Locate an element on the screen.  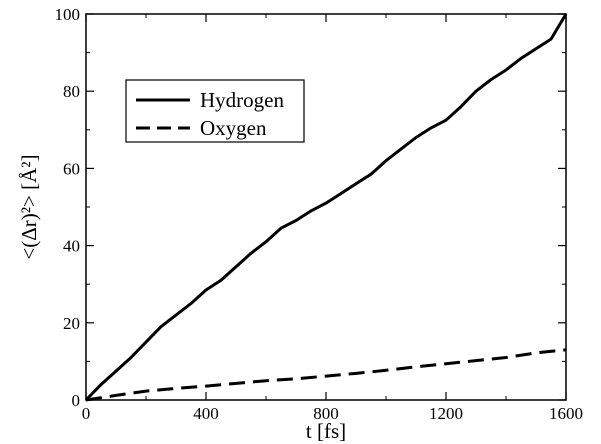
legend-label-oxygen: Oxygen is located at coordinates (233, 128).